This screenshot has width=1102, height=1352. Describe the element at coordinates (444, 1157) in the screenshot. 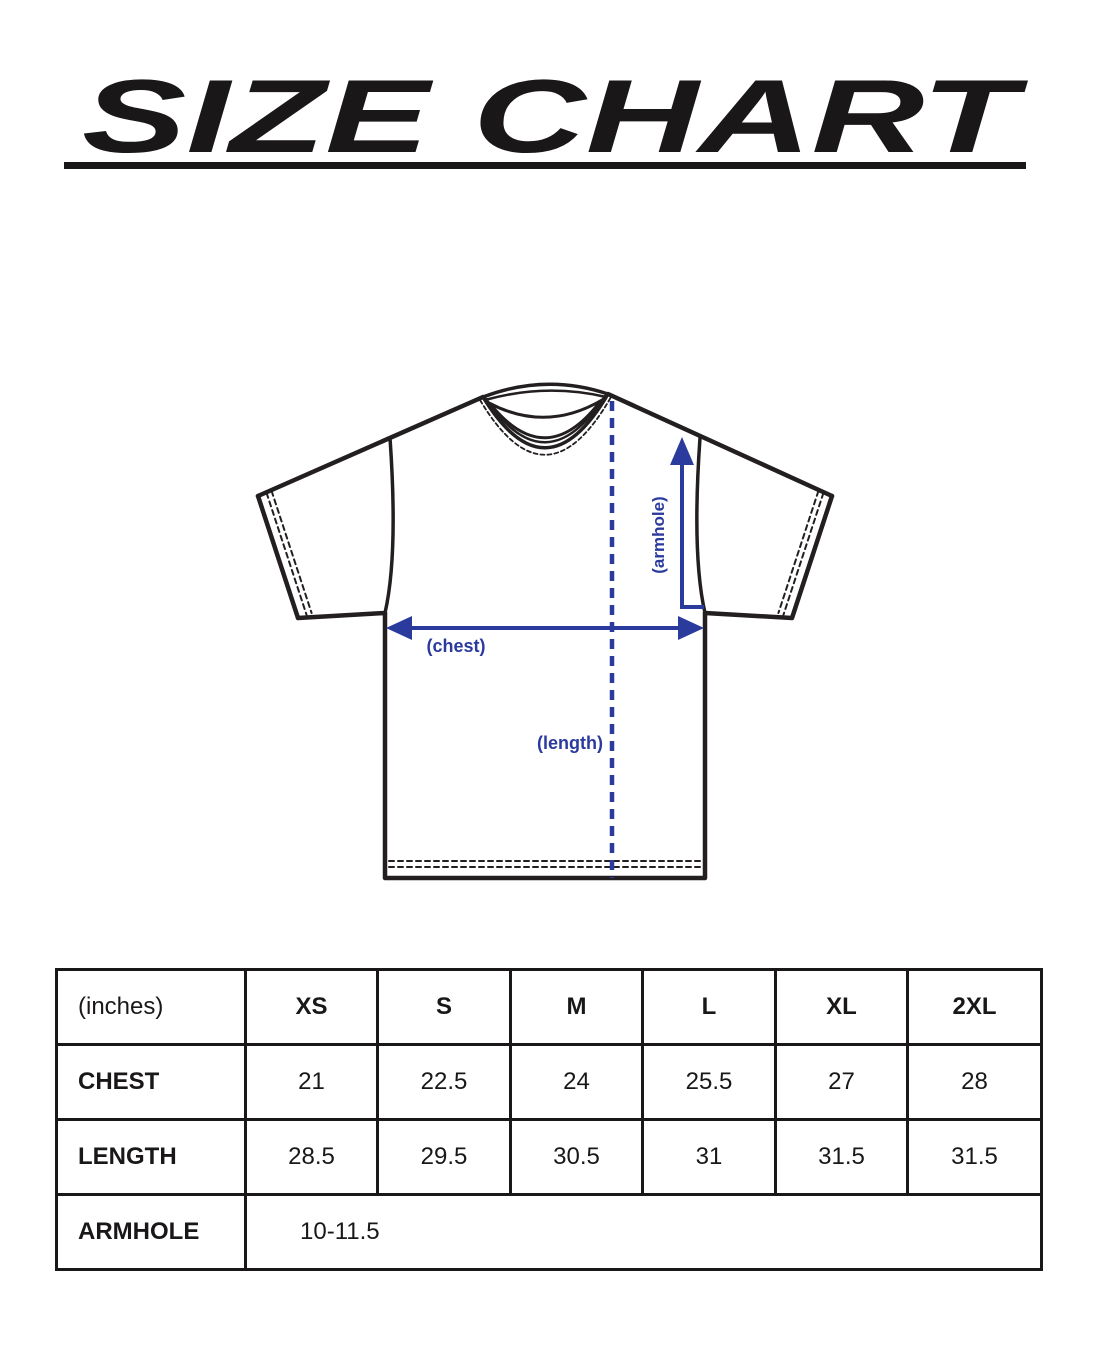

I see `length-value-s: 29.5` at that location.